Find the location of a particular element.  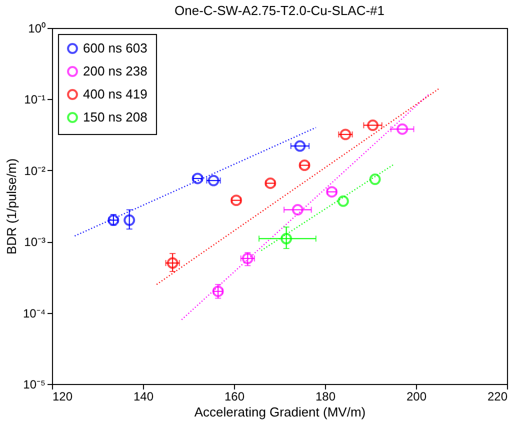

y-tick-label: 10⁻² is located at coordinates (35, 171).